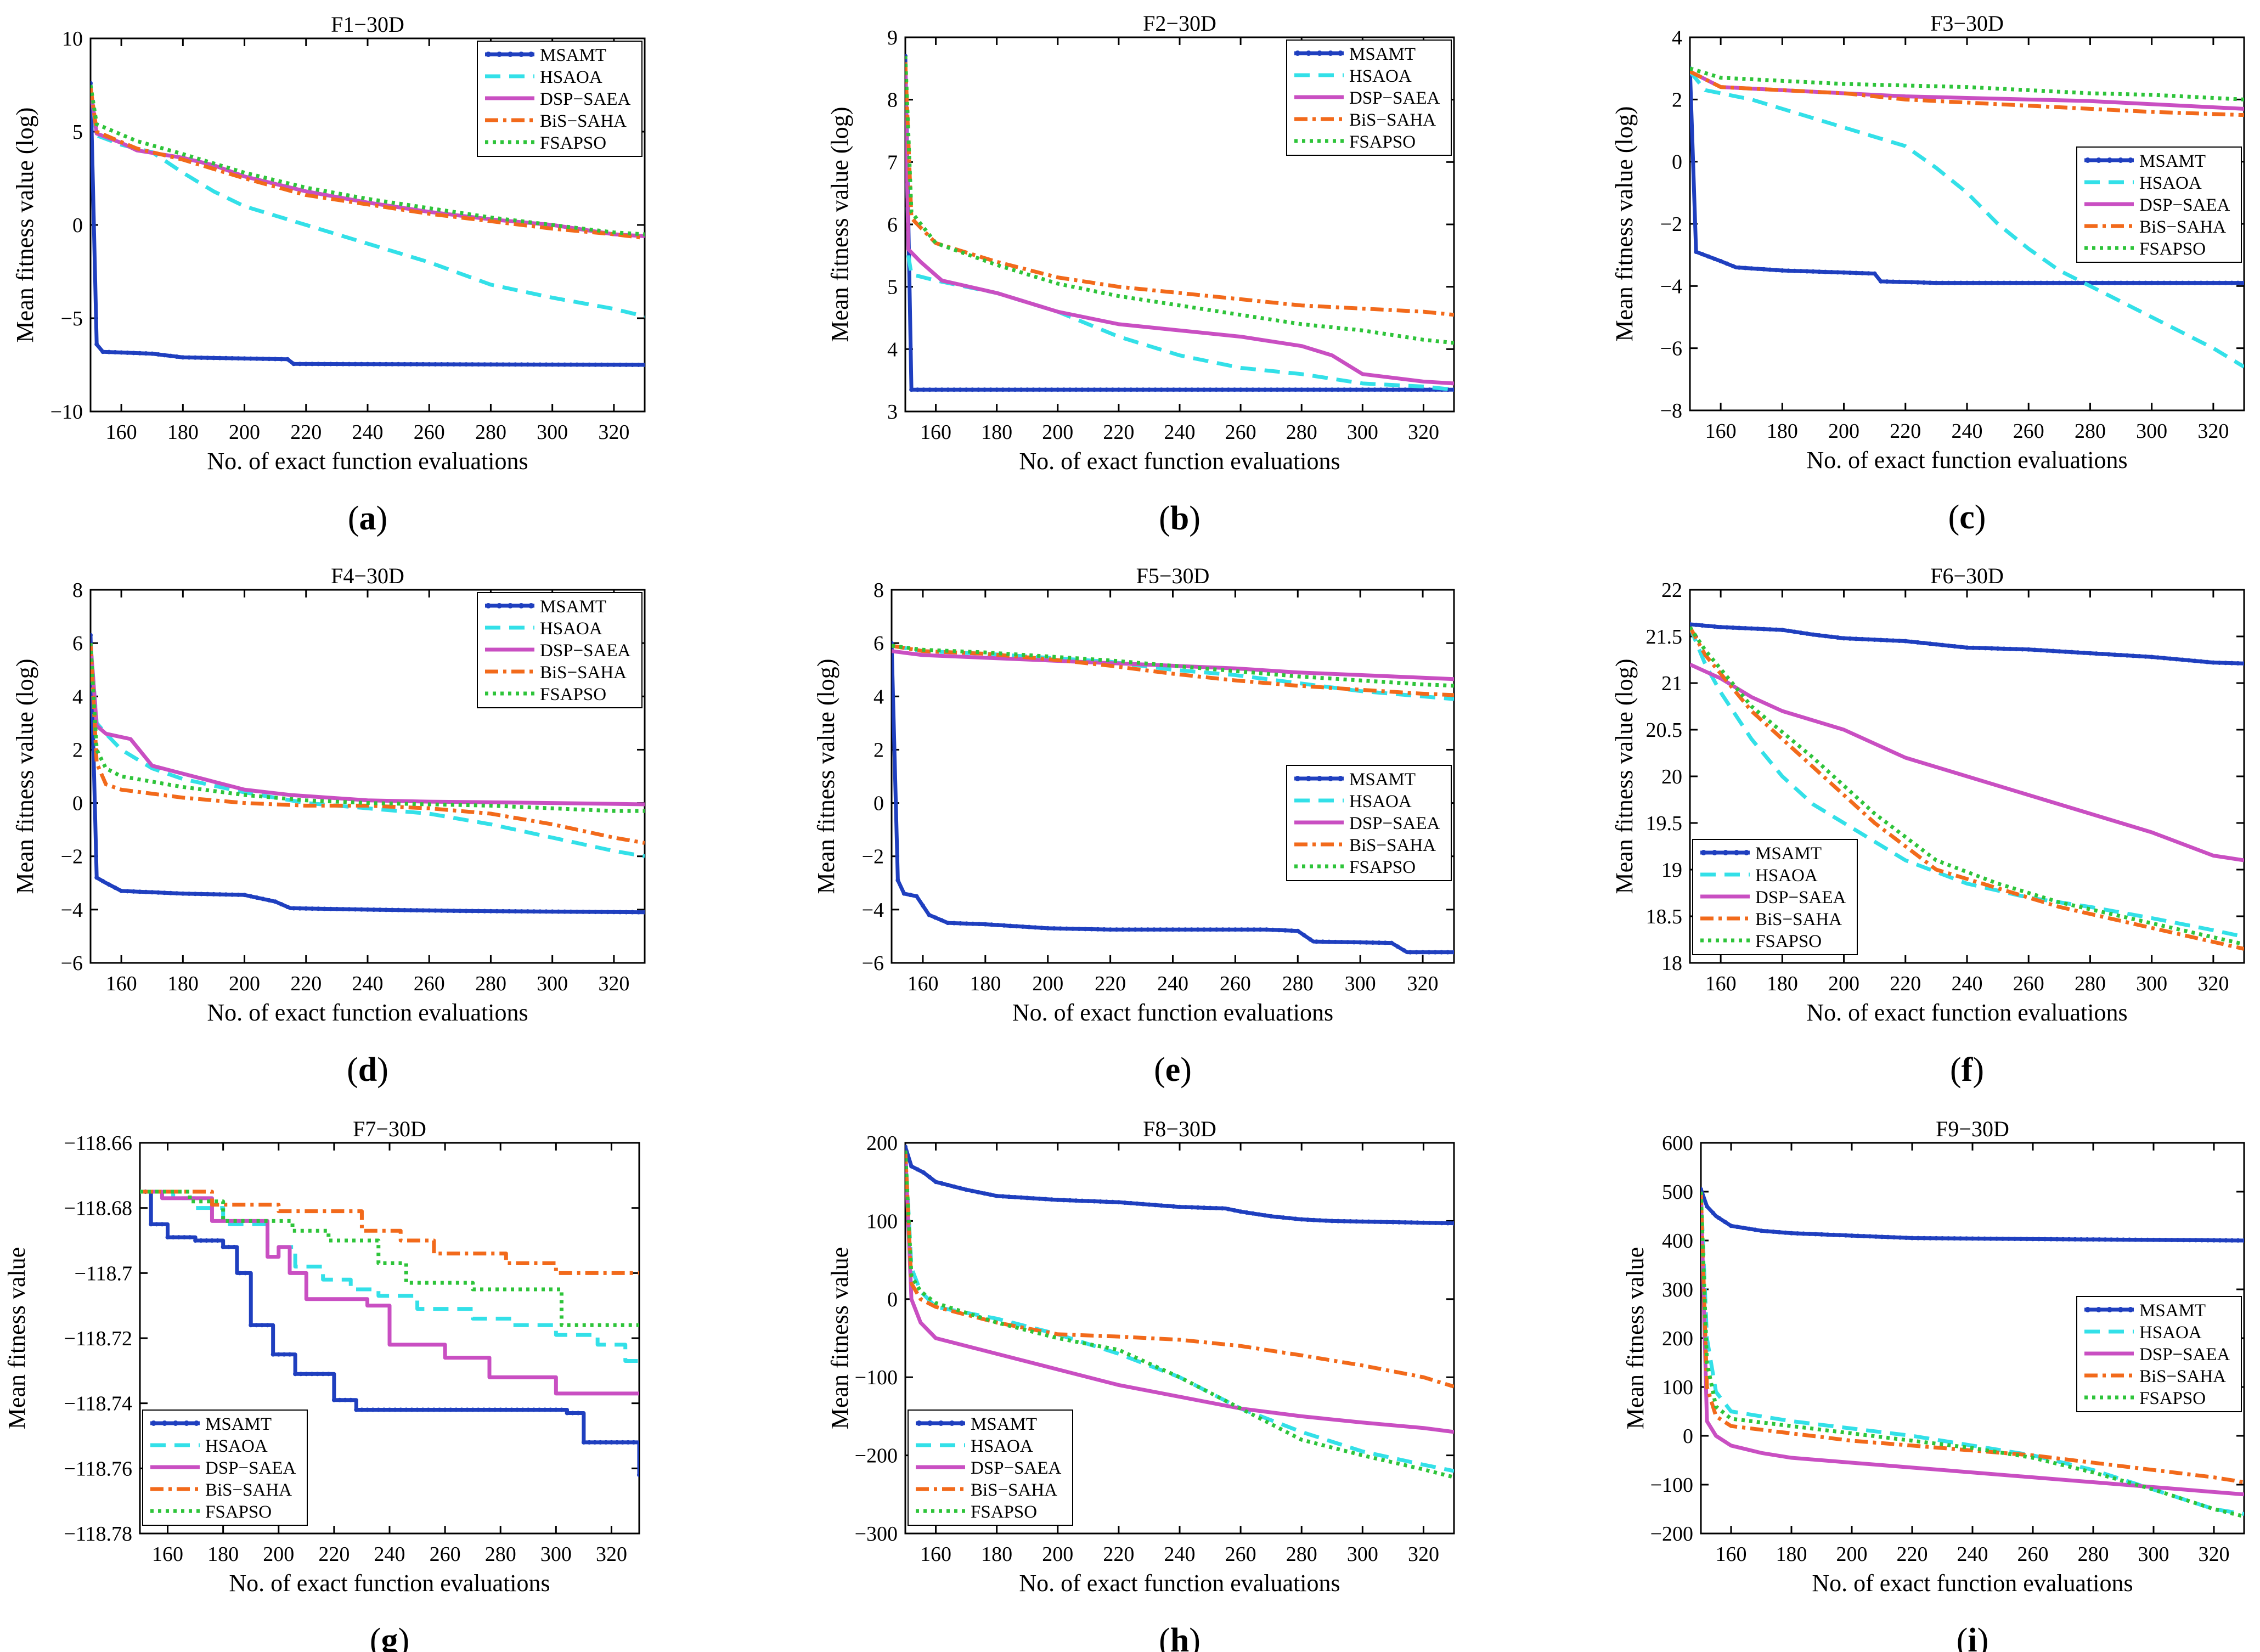 The width and height of the screenshot is (2260, 1652). Describe the element at coordinates (1625, 224) in the screenshot. I see `y-axis-label: Mean fitness value (log)` at that location.